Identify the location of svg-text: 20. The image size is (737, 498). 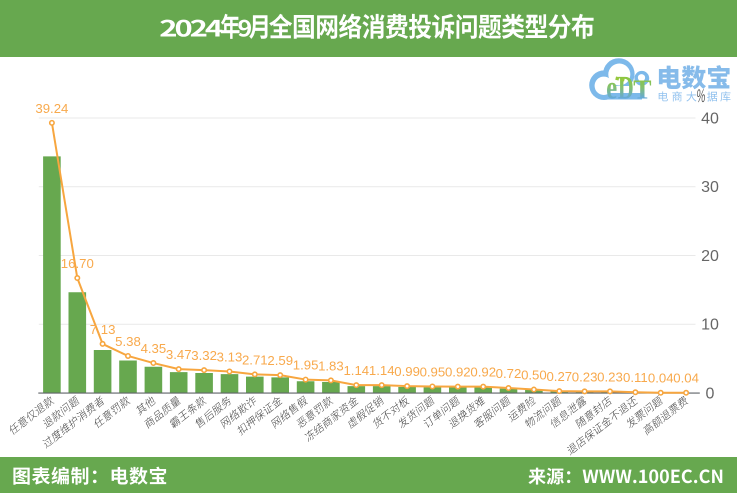
(710, 256).